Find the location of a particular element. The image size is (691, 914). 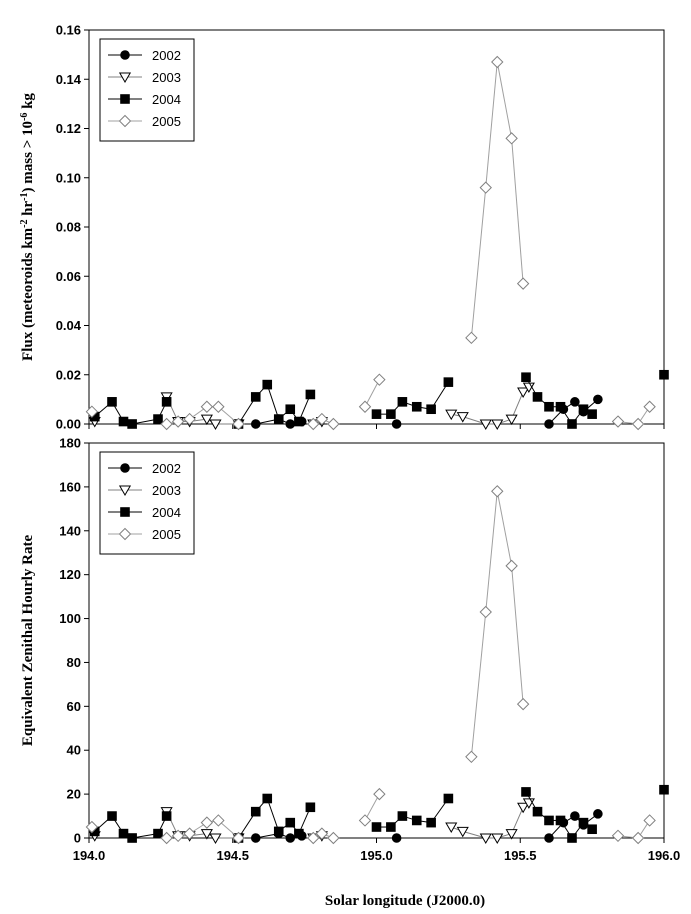

y-tick-label: 0.12 is located at coordinates (68, 128).